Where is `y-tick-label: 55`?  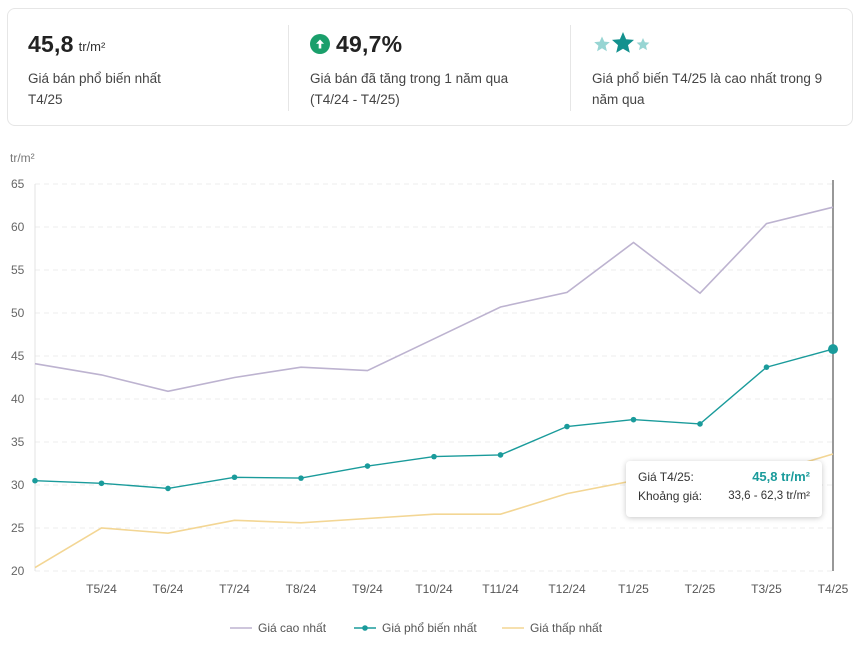
y-tick-label: 55 is located at coordinates (18, 270).